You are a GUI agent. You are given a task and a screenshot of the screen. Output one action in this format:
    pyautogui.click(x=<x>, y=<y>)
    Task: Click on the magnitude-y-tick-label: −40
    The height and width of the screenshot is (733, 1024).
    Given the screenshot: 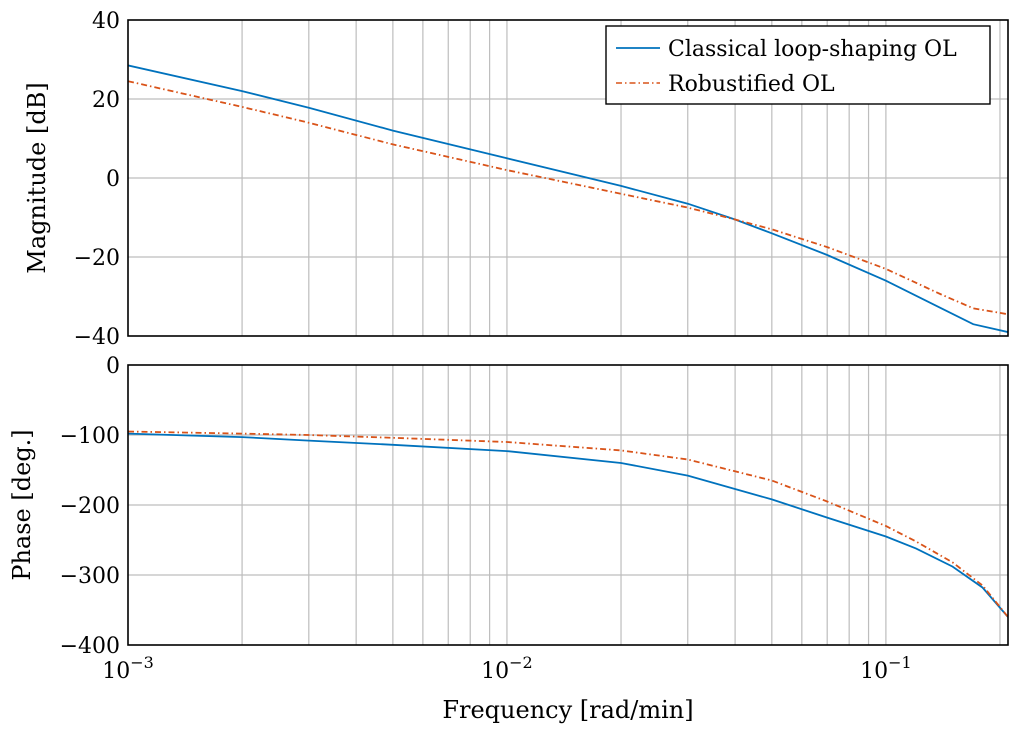 What is the action you would take?
    pyautogui.click(x=97, y=337)
    